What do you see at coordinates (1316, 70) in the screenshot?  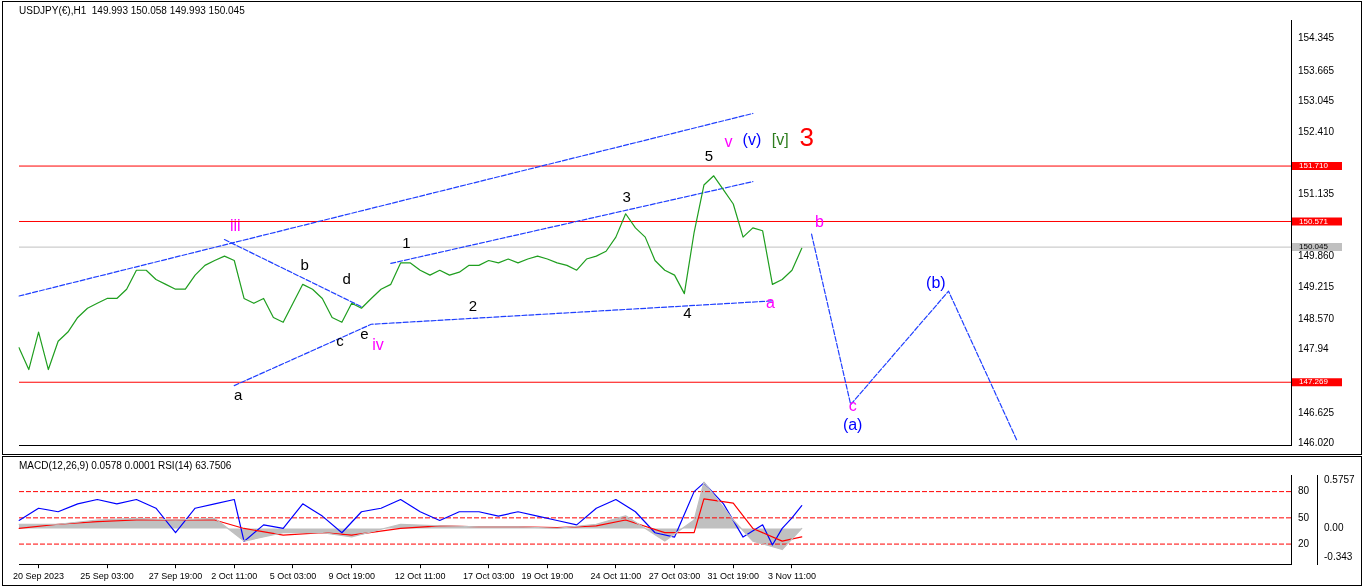 I see `y-tick-label: 153.665` at bounding box center [1316, 70].